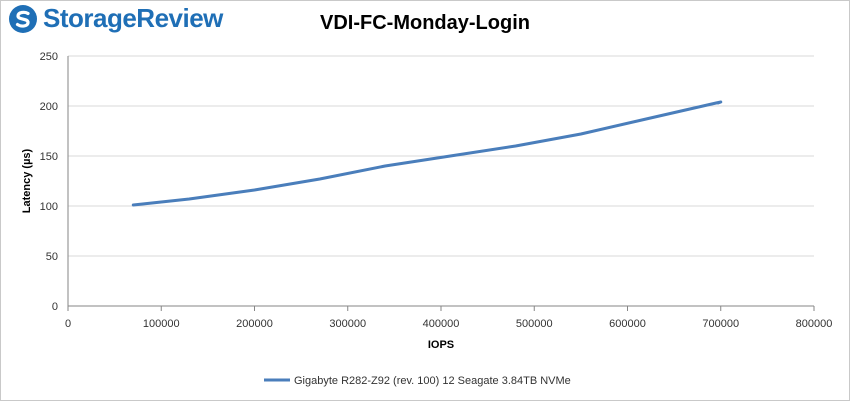 Image resolution: width=850 pixels, height=401 pixels. What do you see at coordinates (534, 324) in the screenshot?
I see `x-tick-label: 500000` at bounding box center [534, 324].